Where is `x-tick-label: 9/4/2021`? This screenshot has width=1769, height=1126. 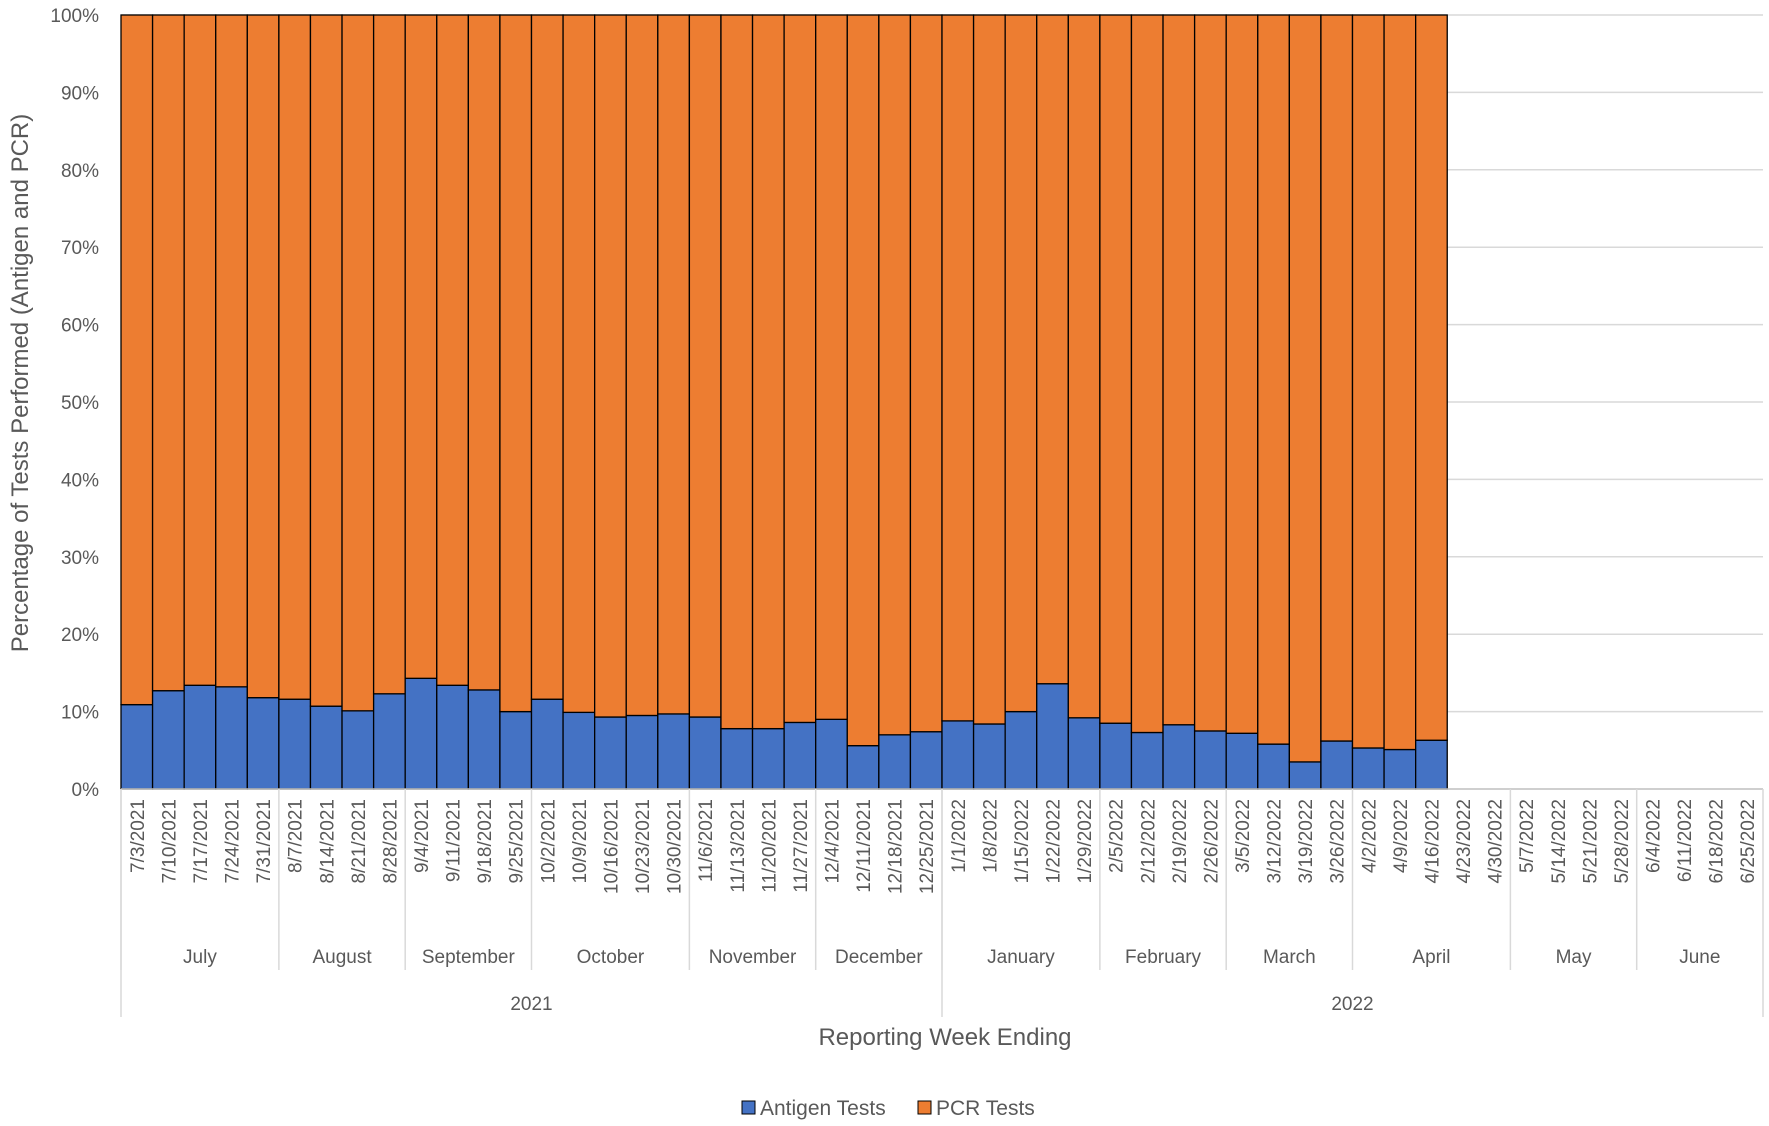
x-tick-label: 9/4/2021 is located at coordinates (422, 836).